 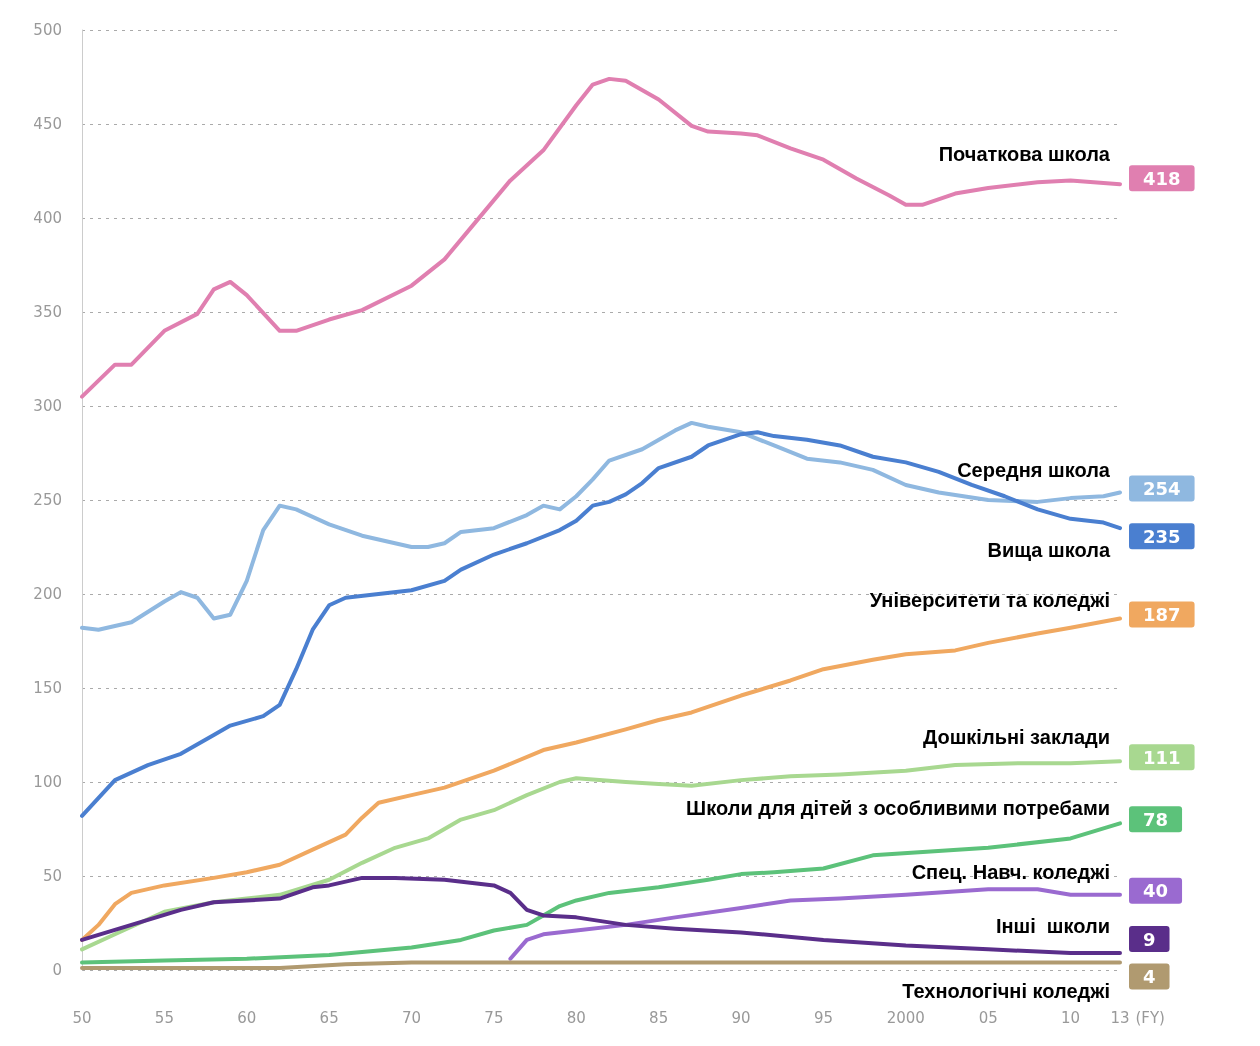 I want to click on data-label: 111, so click(x=1162, y=757).